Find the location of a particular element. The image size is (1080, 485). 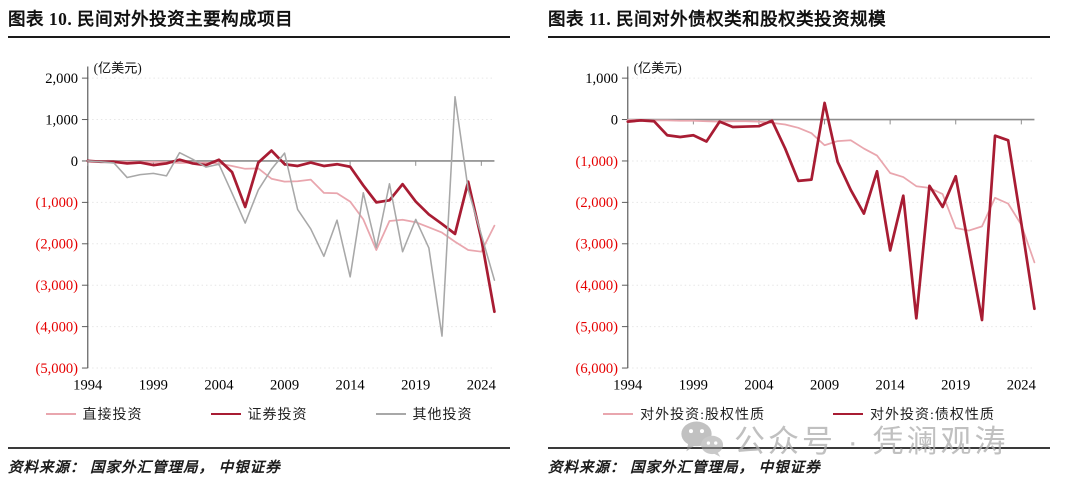

figure-title: 图表 11. 民间对外债权类和股权类投资规模 is located at coordinates (799, 22).